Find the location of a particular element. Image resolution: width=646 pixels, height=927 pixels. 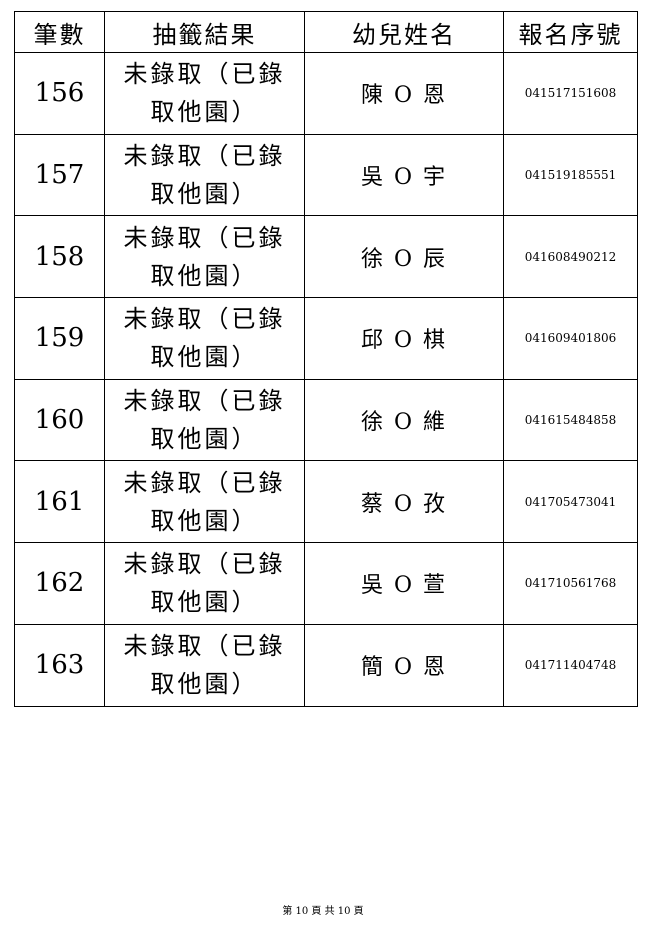

header-count: 筆數 is located at coordinates (59, 32).